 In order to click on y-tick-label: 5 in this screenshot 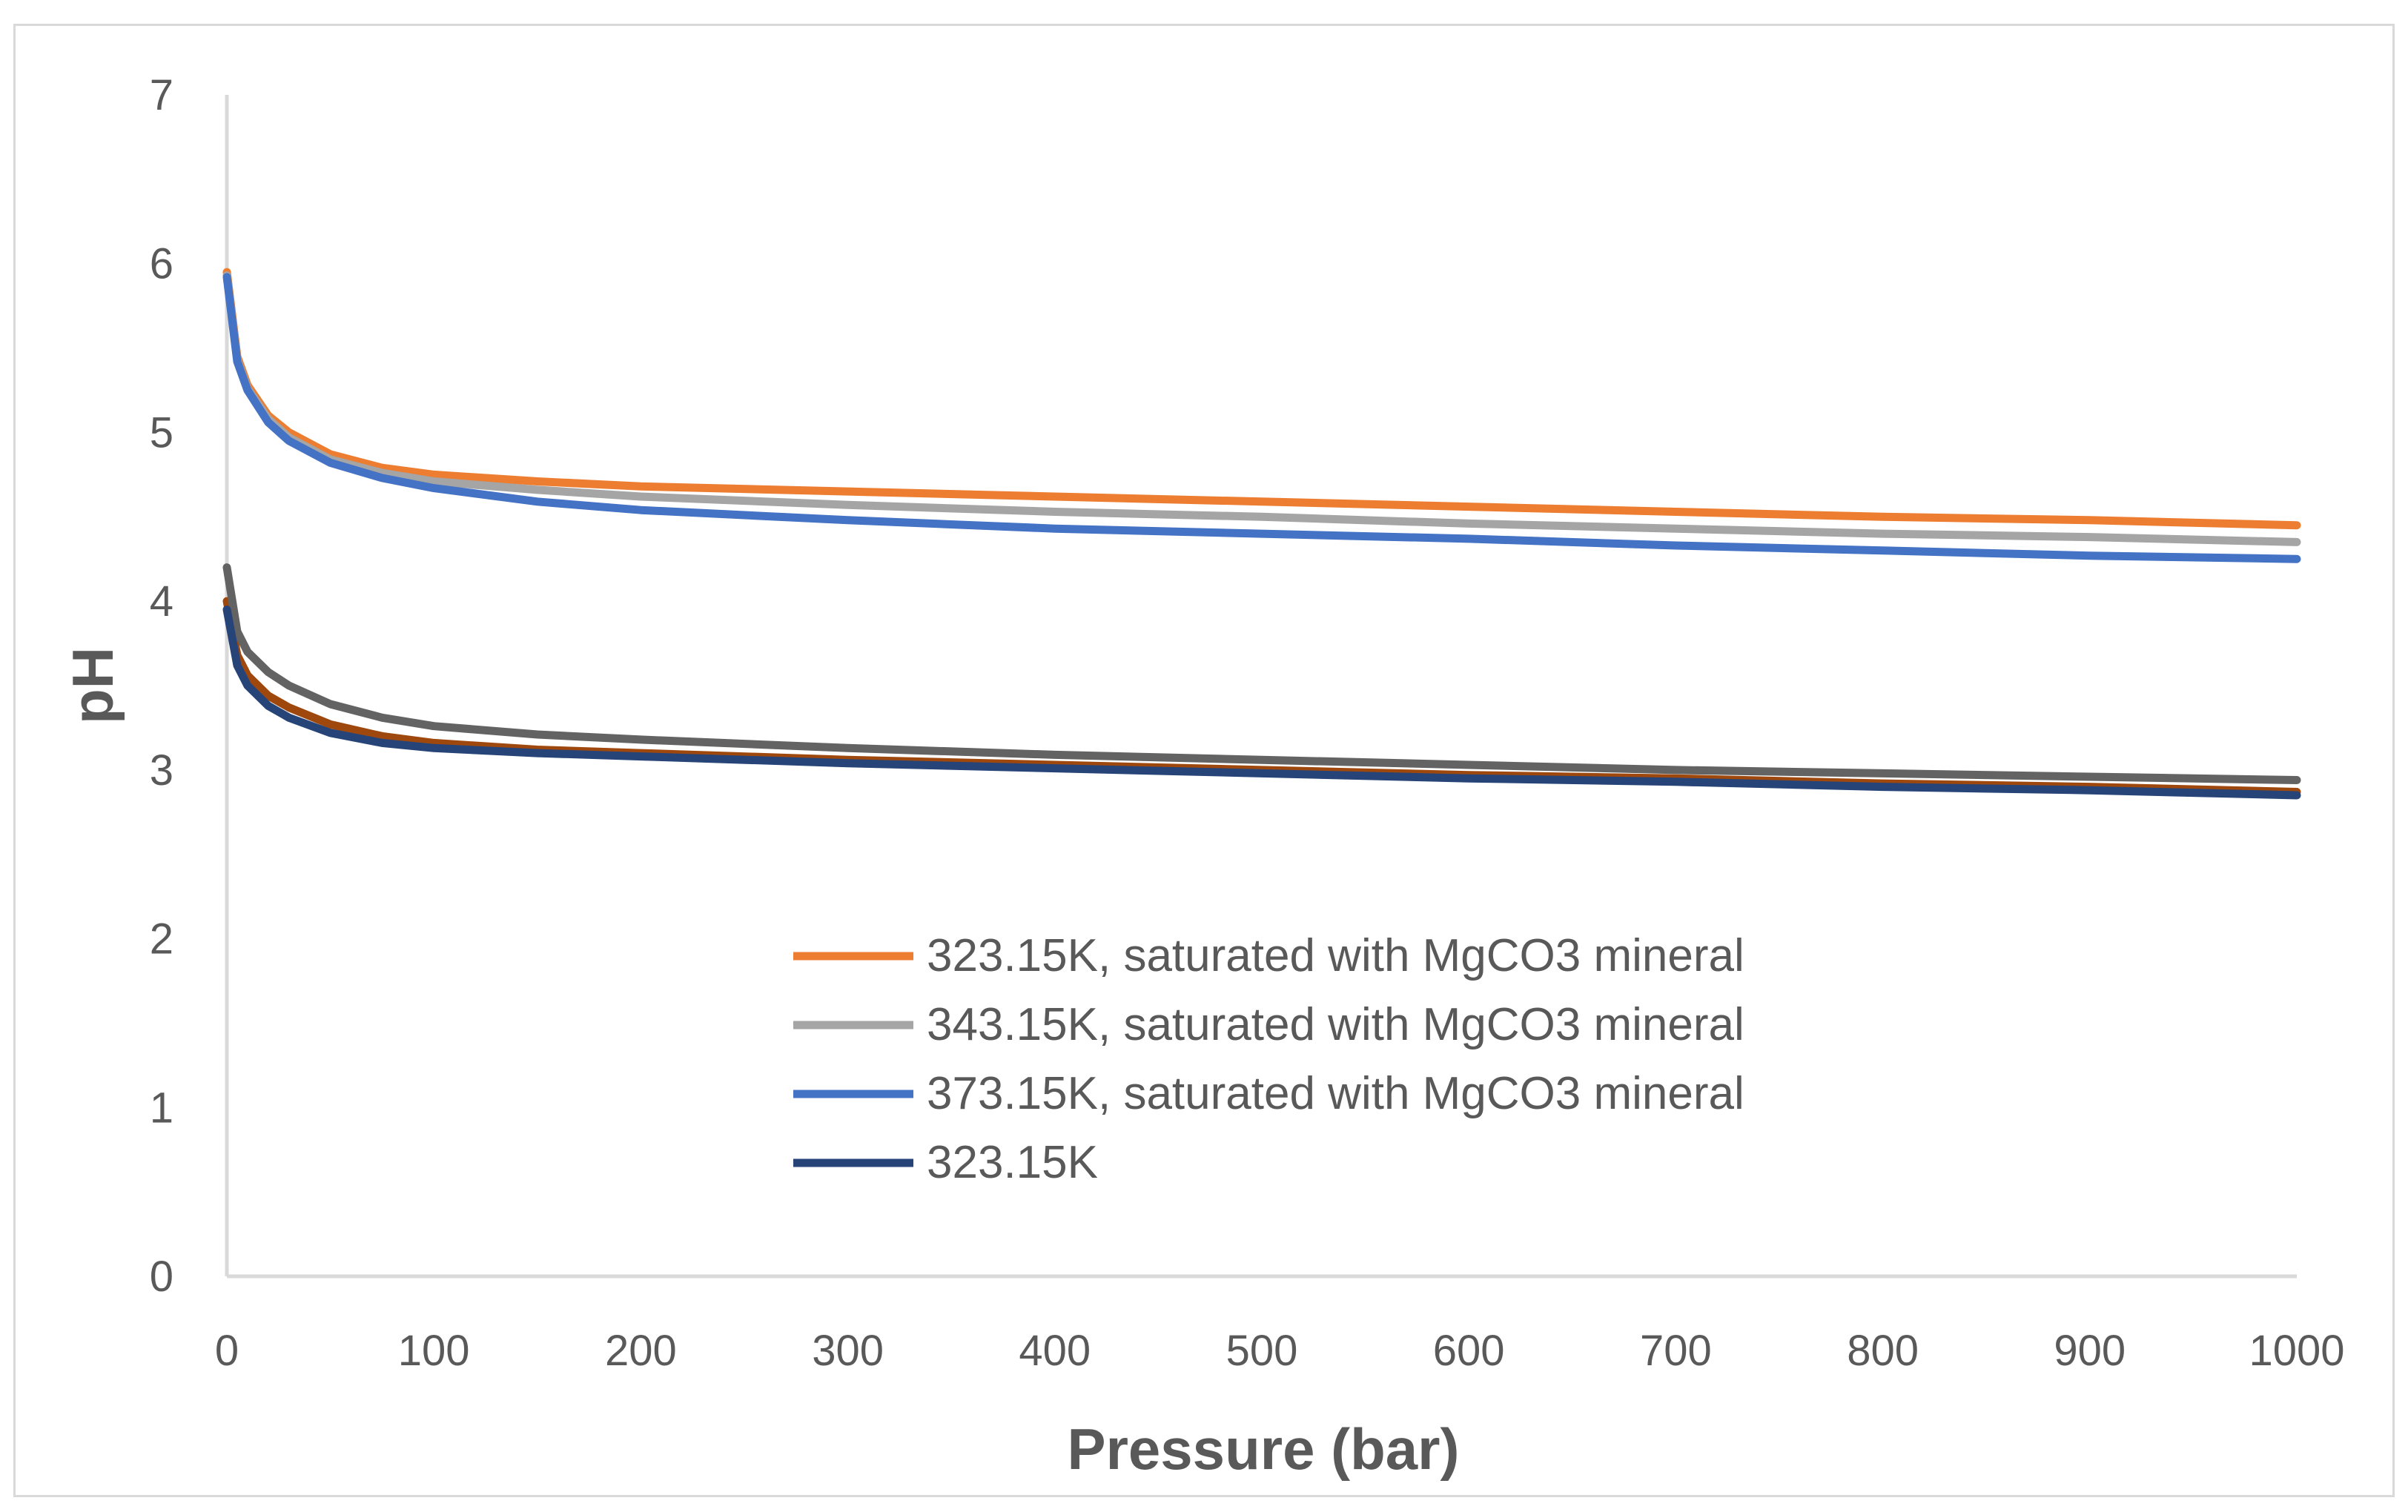, I will do `click(161, 432)`.